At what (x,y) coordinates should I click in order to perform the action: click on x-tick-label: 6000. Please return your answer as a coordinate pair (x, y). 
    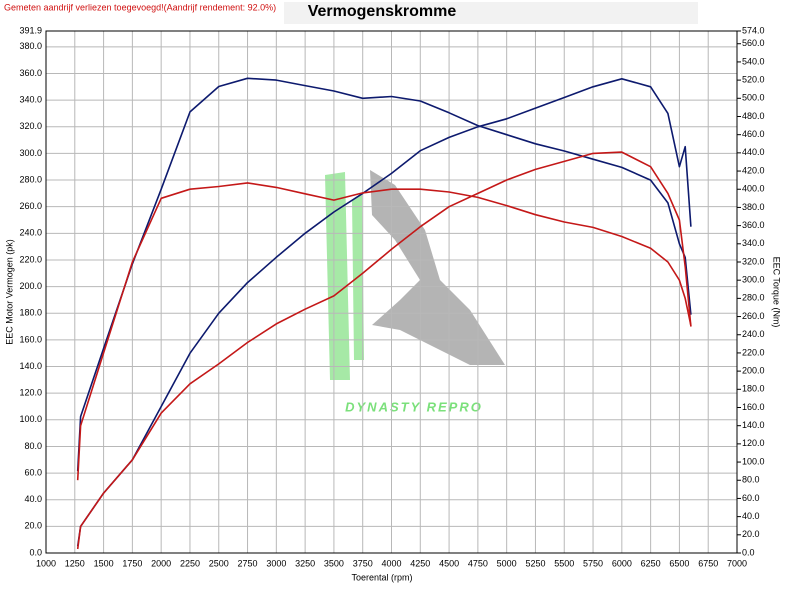
    Looking at the image, I should click on (622, 563).